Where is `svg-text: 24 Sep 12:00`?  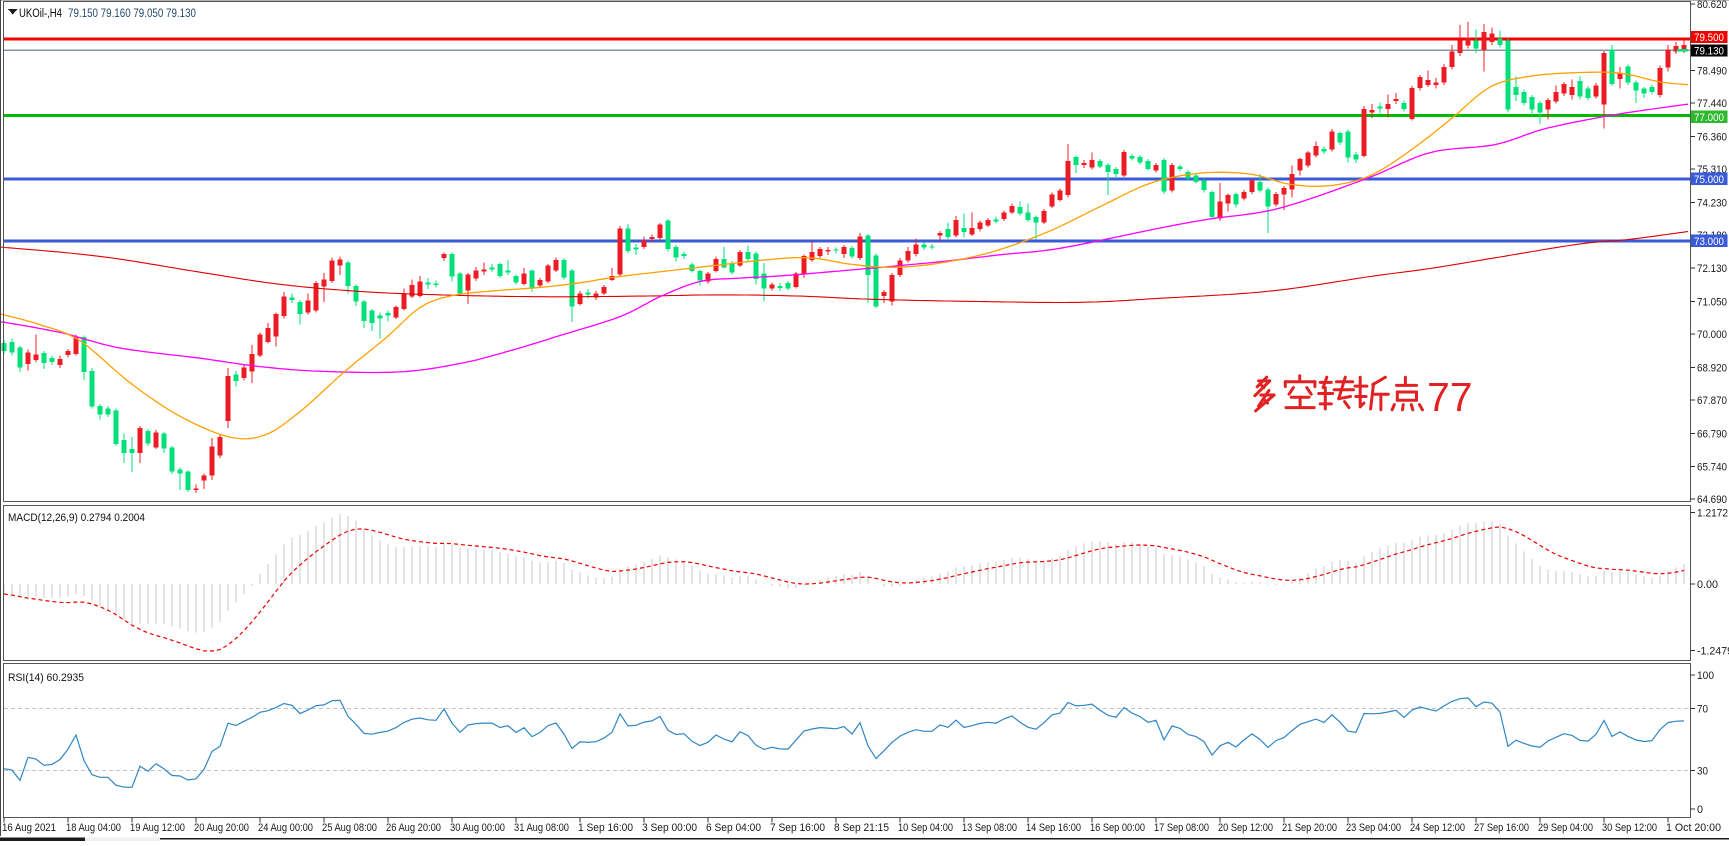 svg-text: 24 Sep 12:00 is located at coordinates (1437, 828).